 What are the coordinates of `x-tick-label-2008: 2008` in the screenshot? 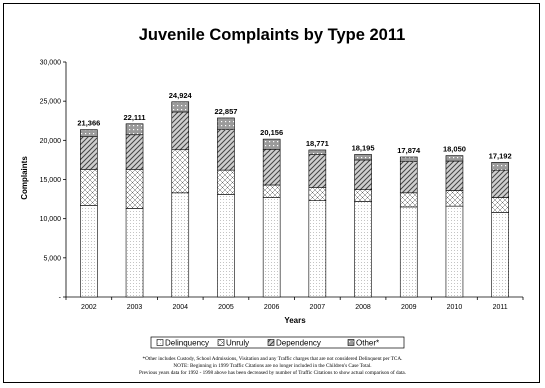 It's located at (363, 307).